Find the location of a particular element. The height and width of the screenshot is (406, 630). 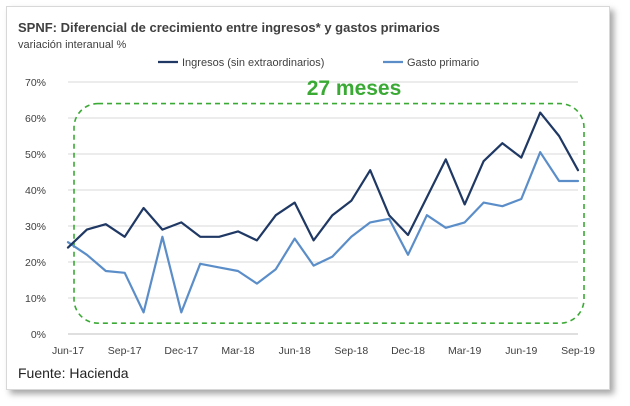

y-tick-label: 30% is located at coordinates (35, 227).